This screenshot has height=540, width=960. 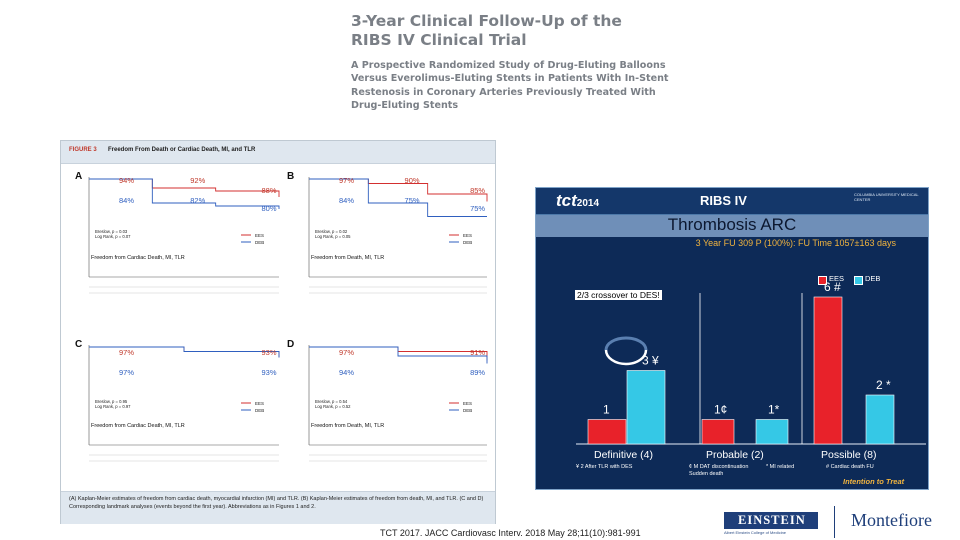 I want to click on deb-percent-label: 93%, so click(x=269, y=372).